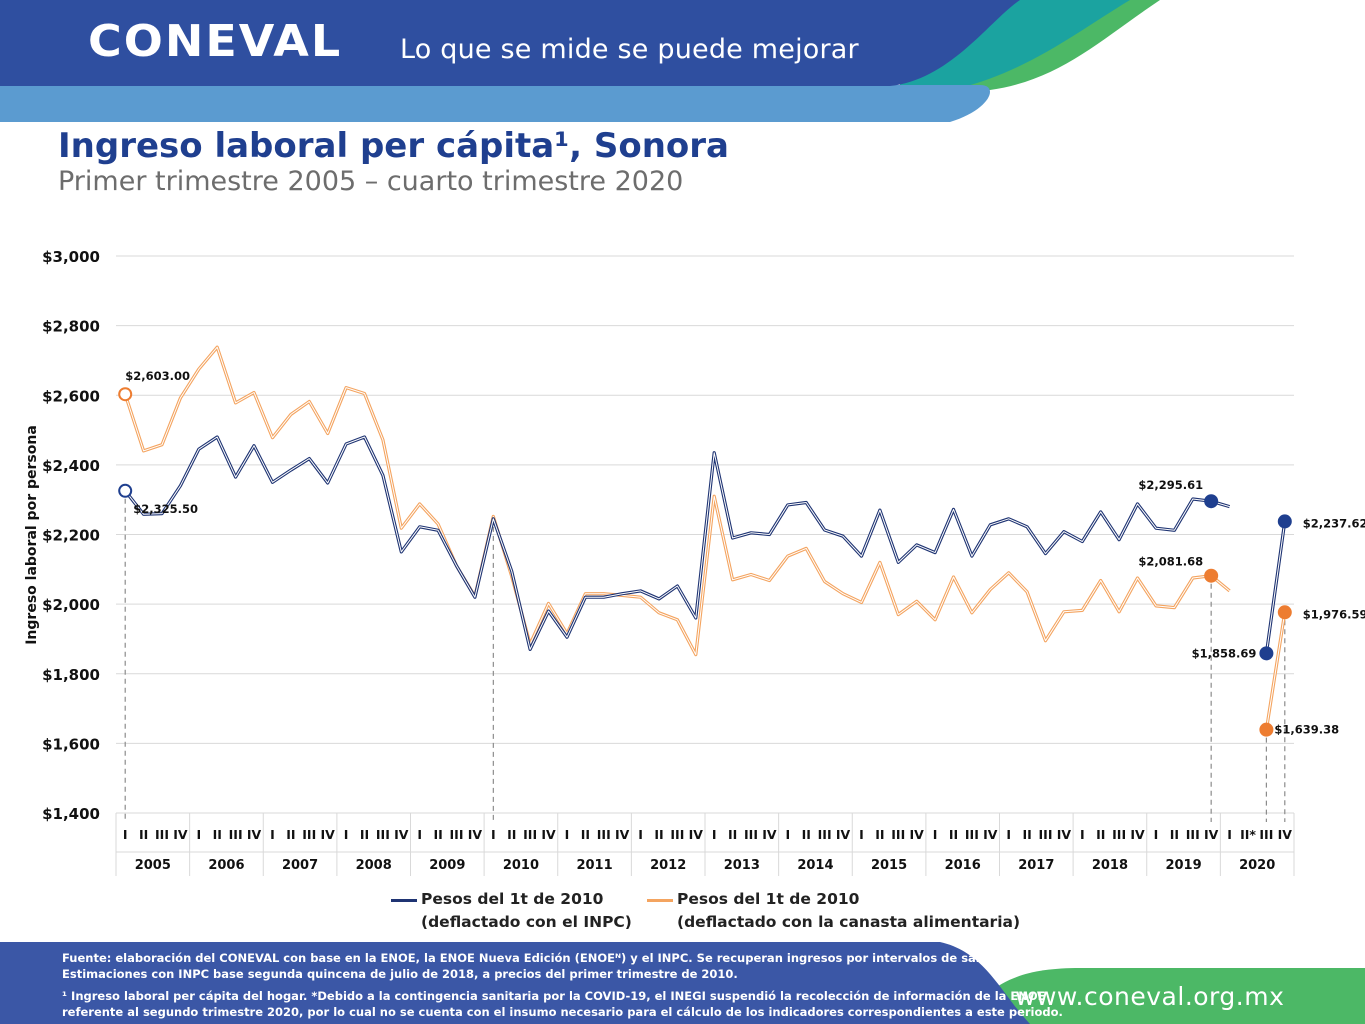  What do you see at coordinates (526, 922) in the screenshot?
I see `legend-label-inpc-line2: (deflactado con el INPC)` at bounding box center [526, 922].